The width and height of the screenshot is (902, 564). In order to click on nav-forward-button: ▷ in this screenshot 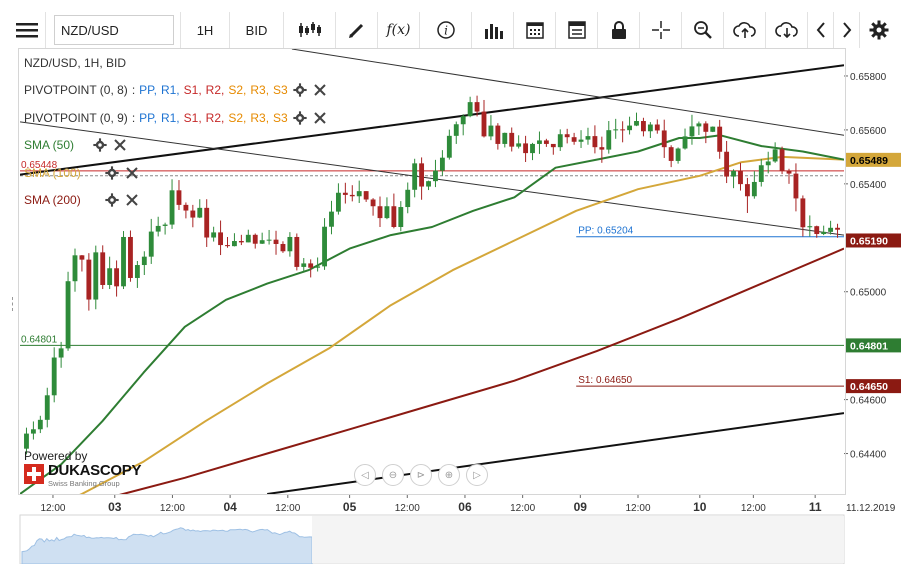, I will do `click(477, 475)`.